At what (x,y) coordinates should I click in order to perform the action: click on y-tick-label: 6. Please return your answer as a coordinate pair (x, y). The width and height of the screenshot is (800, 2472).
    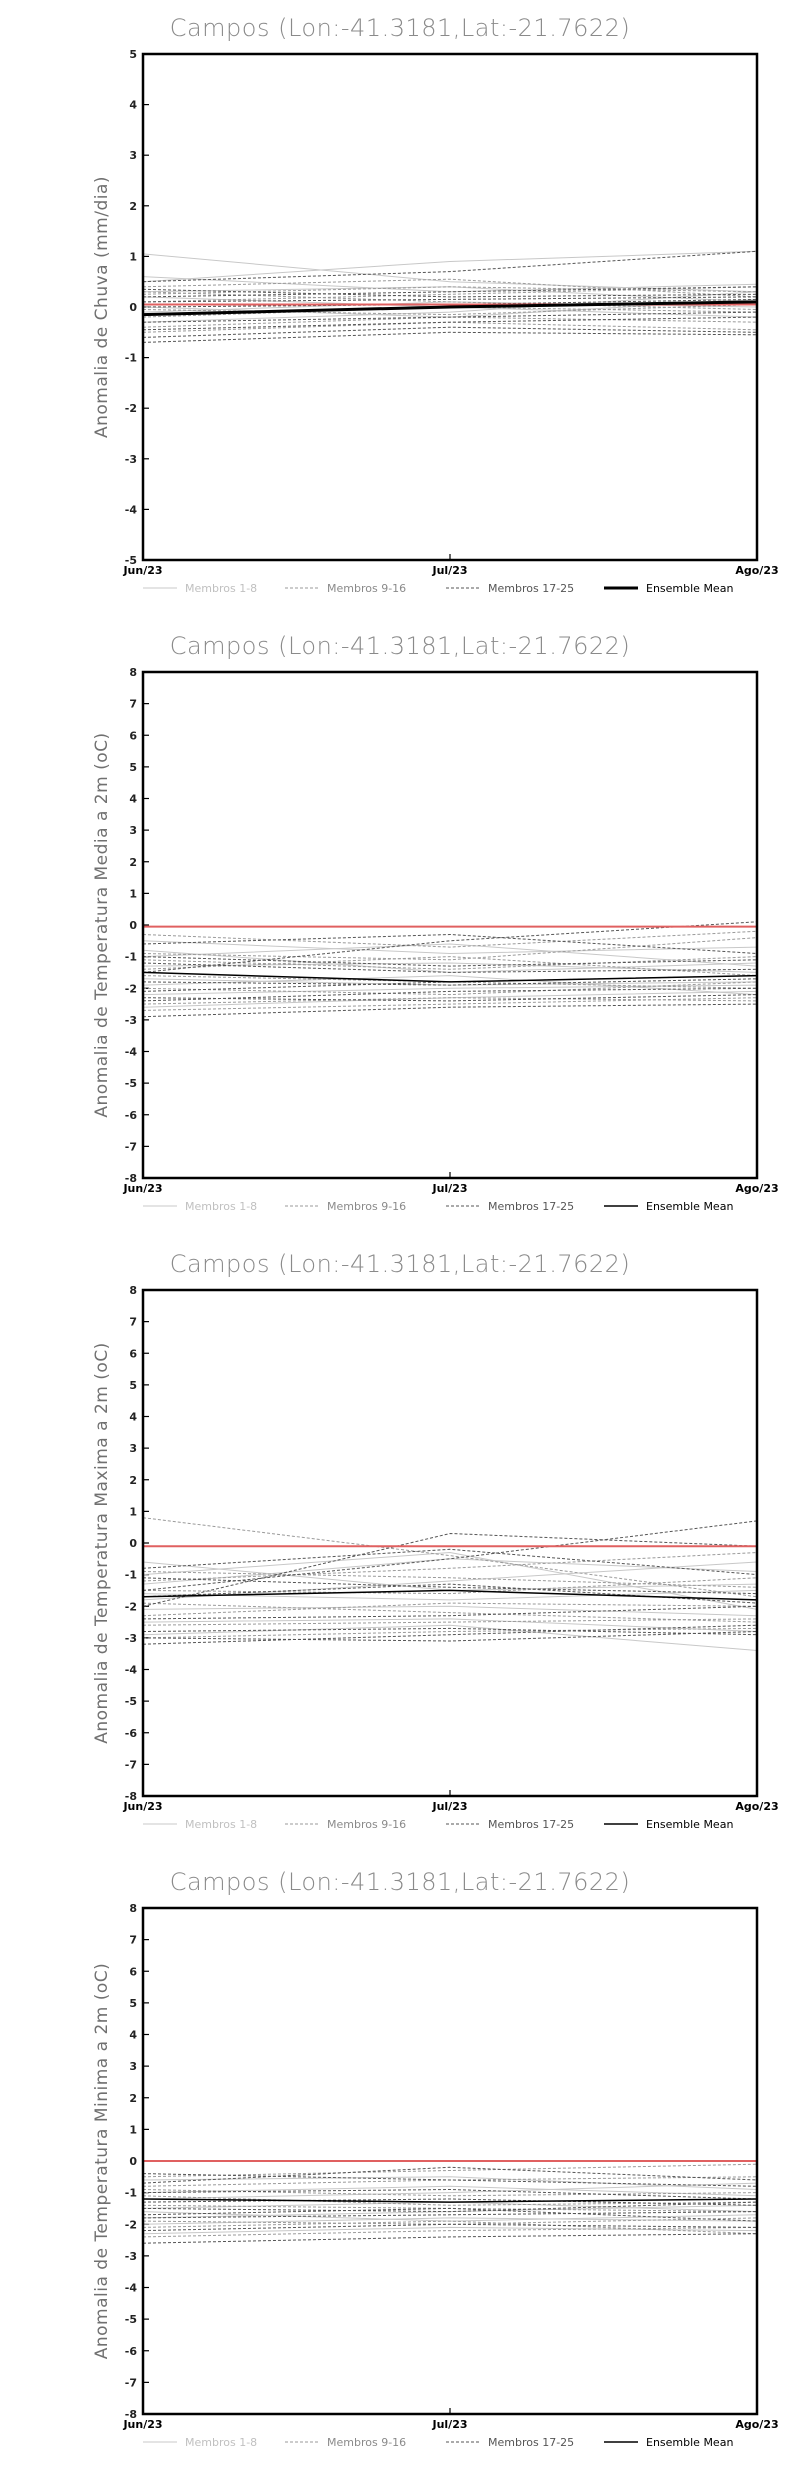
    Looking at the image, I should click on (133, 1971).